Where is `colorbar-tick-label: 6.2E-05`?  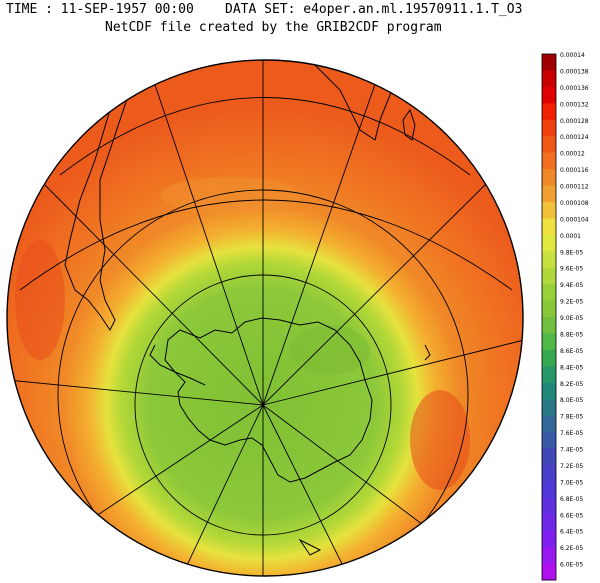
colorbar-tick-label: 6.2E-05 is located at coordinates (571, 548).